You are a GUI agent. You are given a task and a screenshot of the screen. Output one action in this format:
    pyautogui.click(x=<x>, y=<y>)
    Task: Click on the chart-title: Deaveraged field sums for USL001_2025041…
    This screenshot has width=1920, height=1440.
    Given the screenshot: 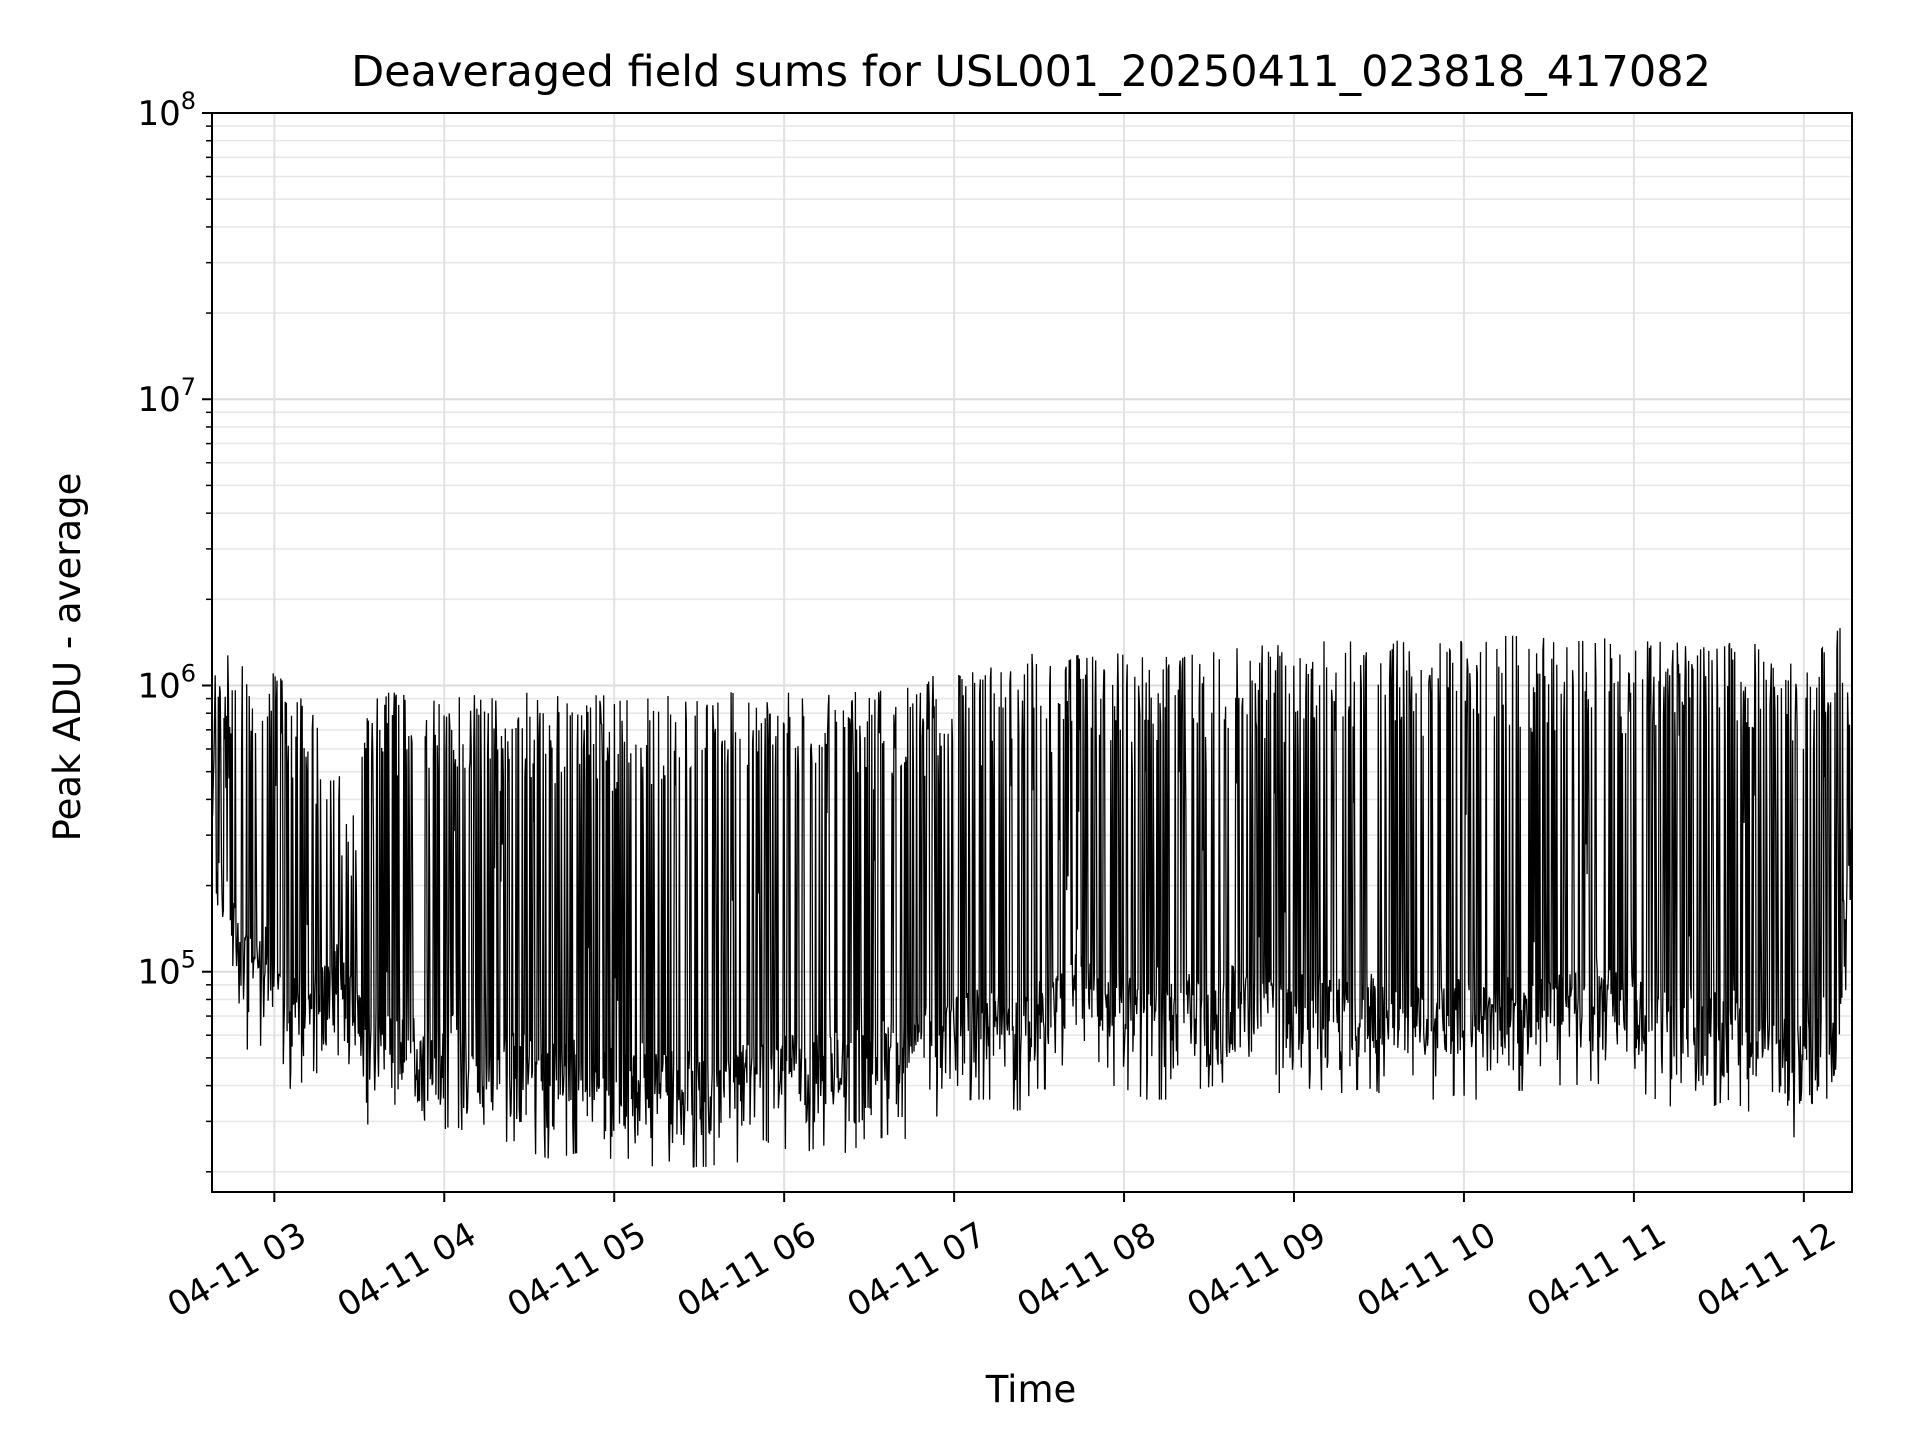 What is the action you would take?
    pyautogui.click(x=1031, y=72)
    